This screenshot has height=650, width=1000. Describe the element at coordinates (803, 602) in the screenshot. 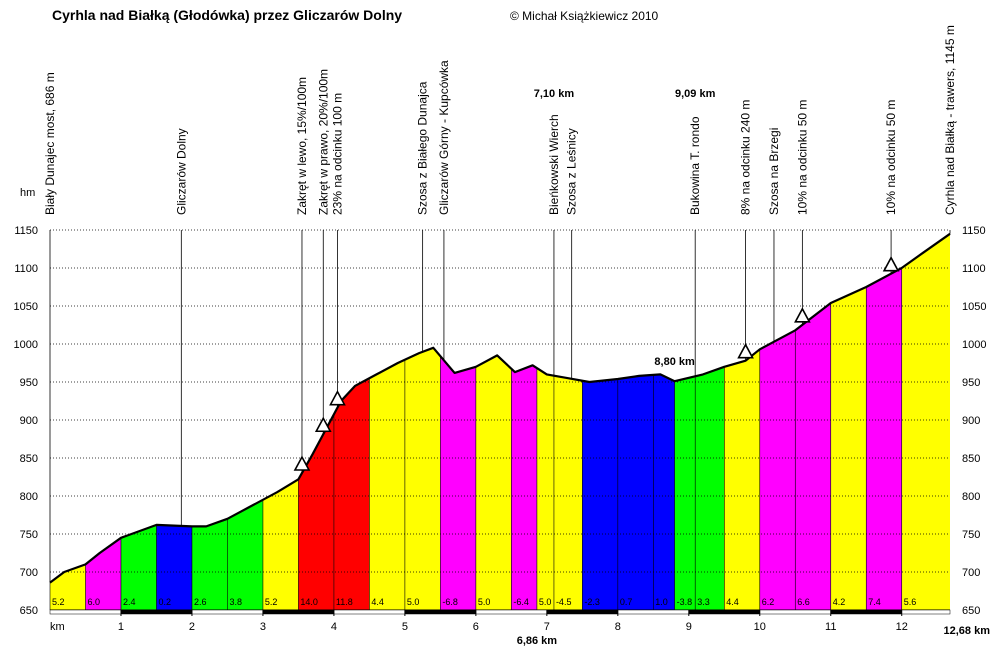

I see `segment-grade-label: 6.6` at that location.